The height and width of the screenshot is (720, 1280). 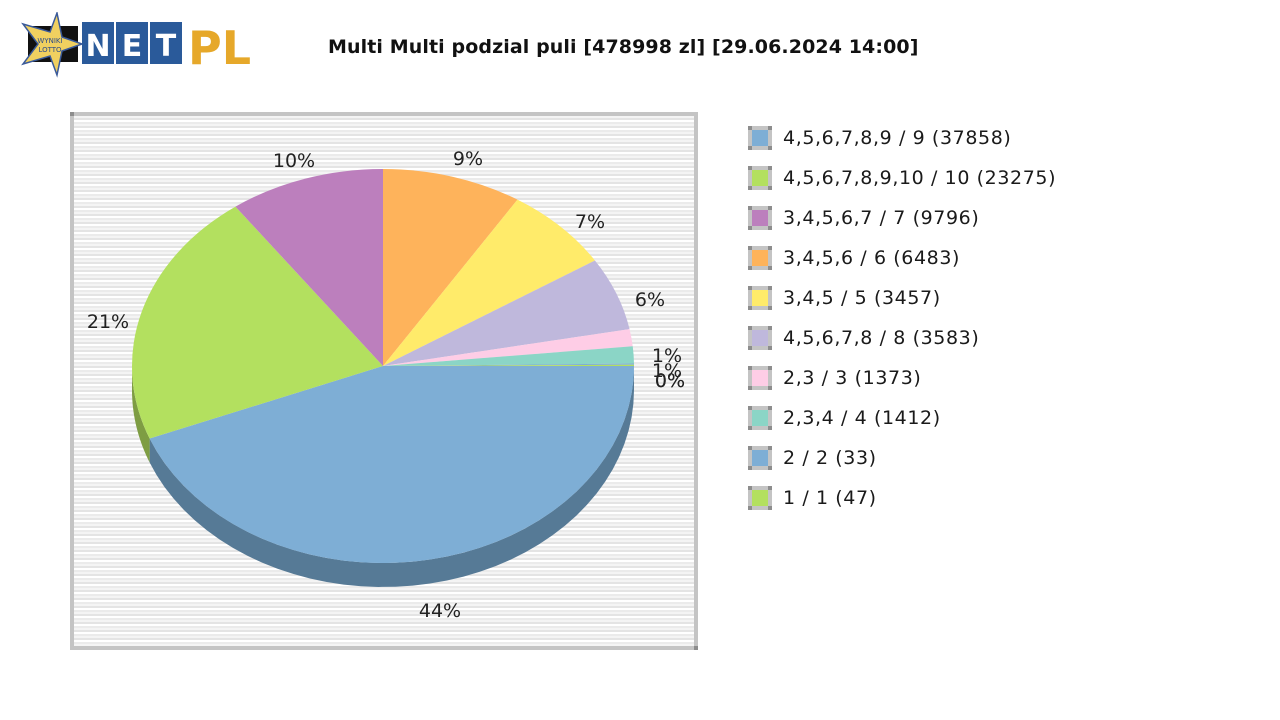 I want to click on legend-label: 2,3,4 / 4 (1412), so click(x=862, y=418).